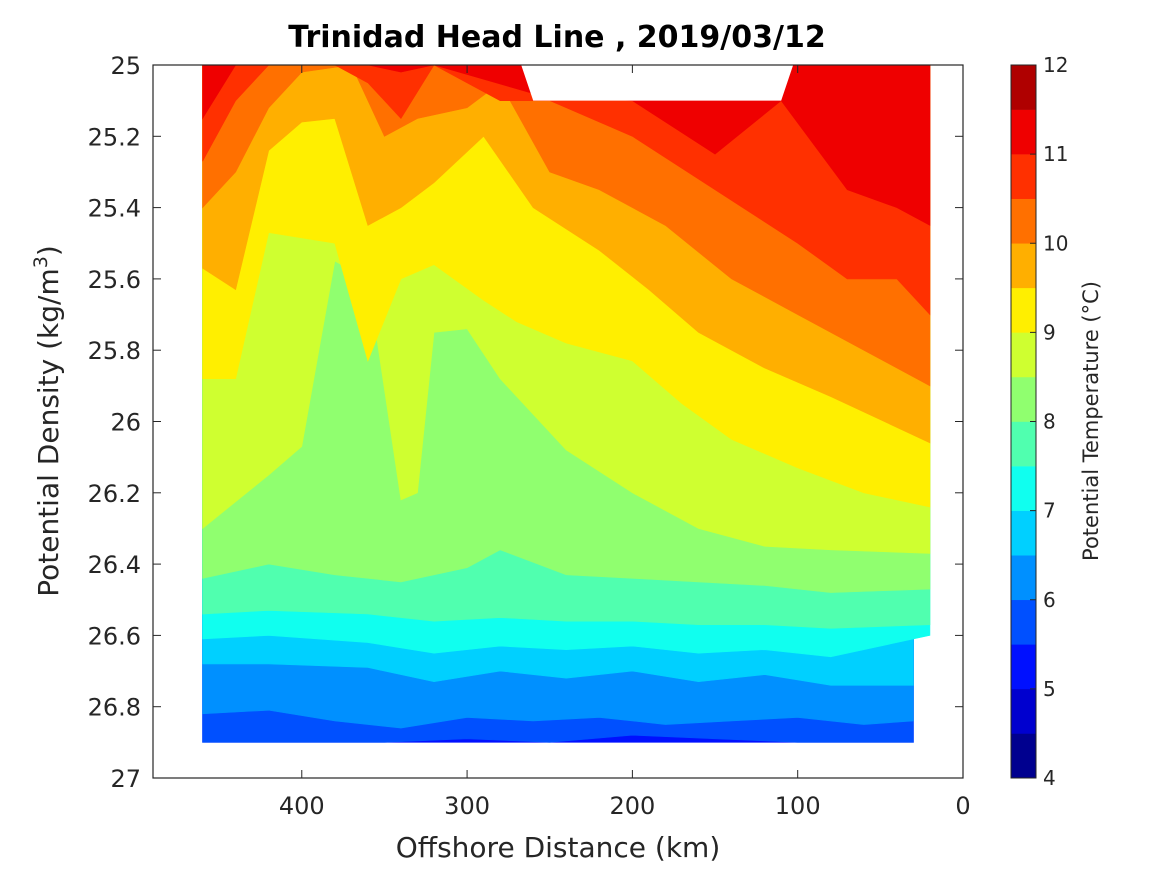 The height and width of the screenshot is (875, 1167). I want to click on chart-title: Trinidad Head Line , 2019/03/12, so click(556, 37).